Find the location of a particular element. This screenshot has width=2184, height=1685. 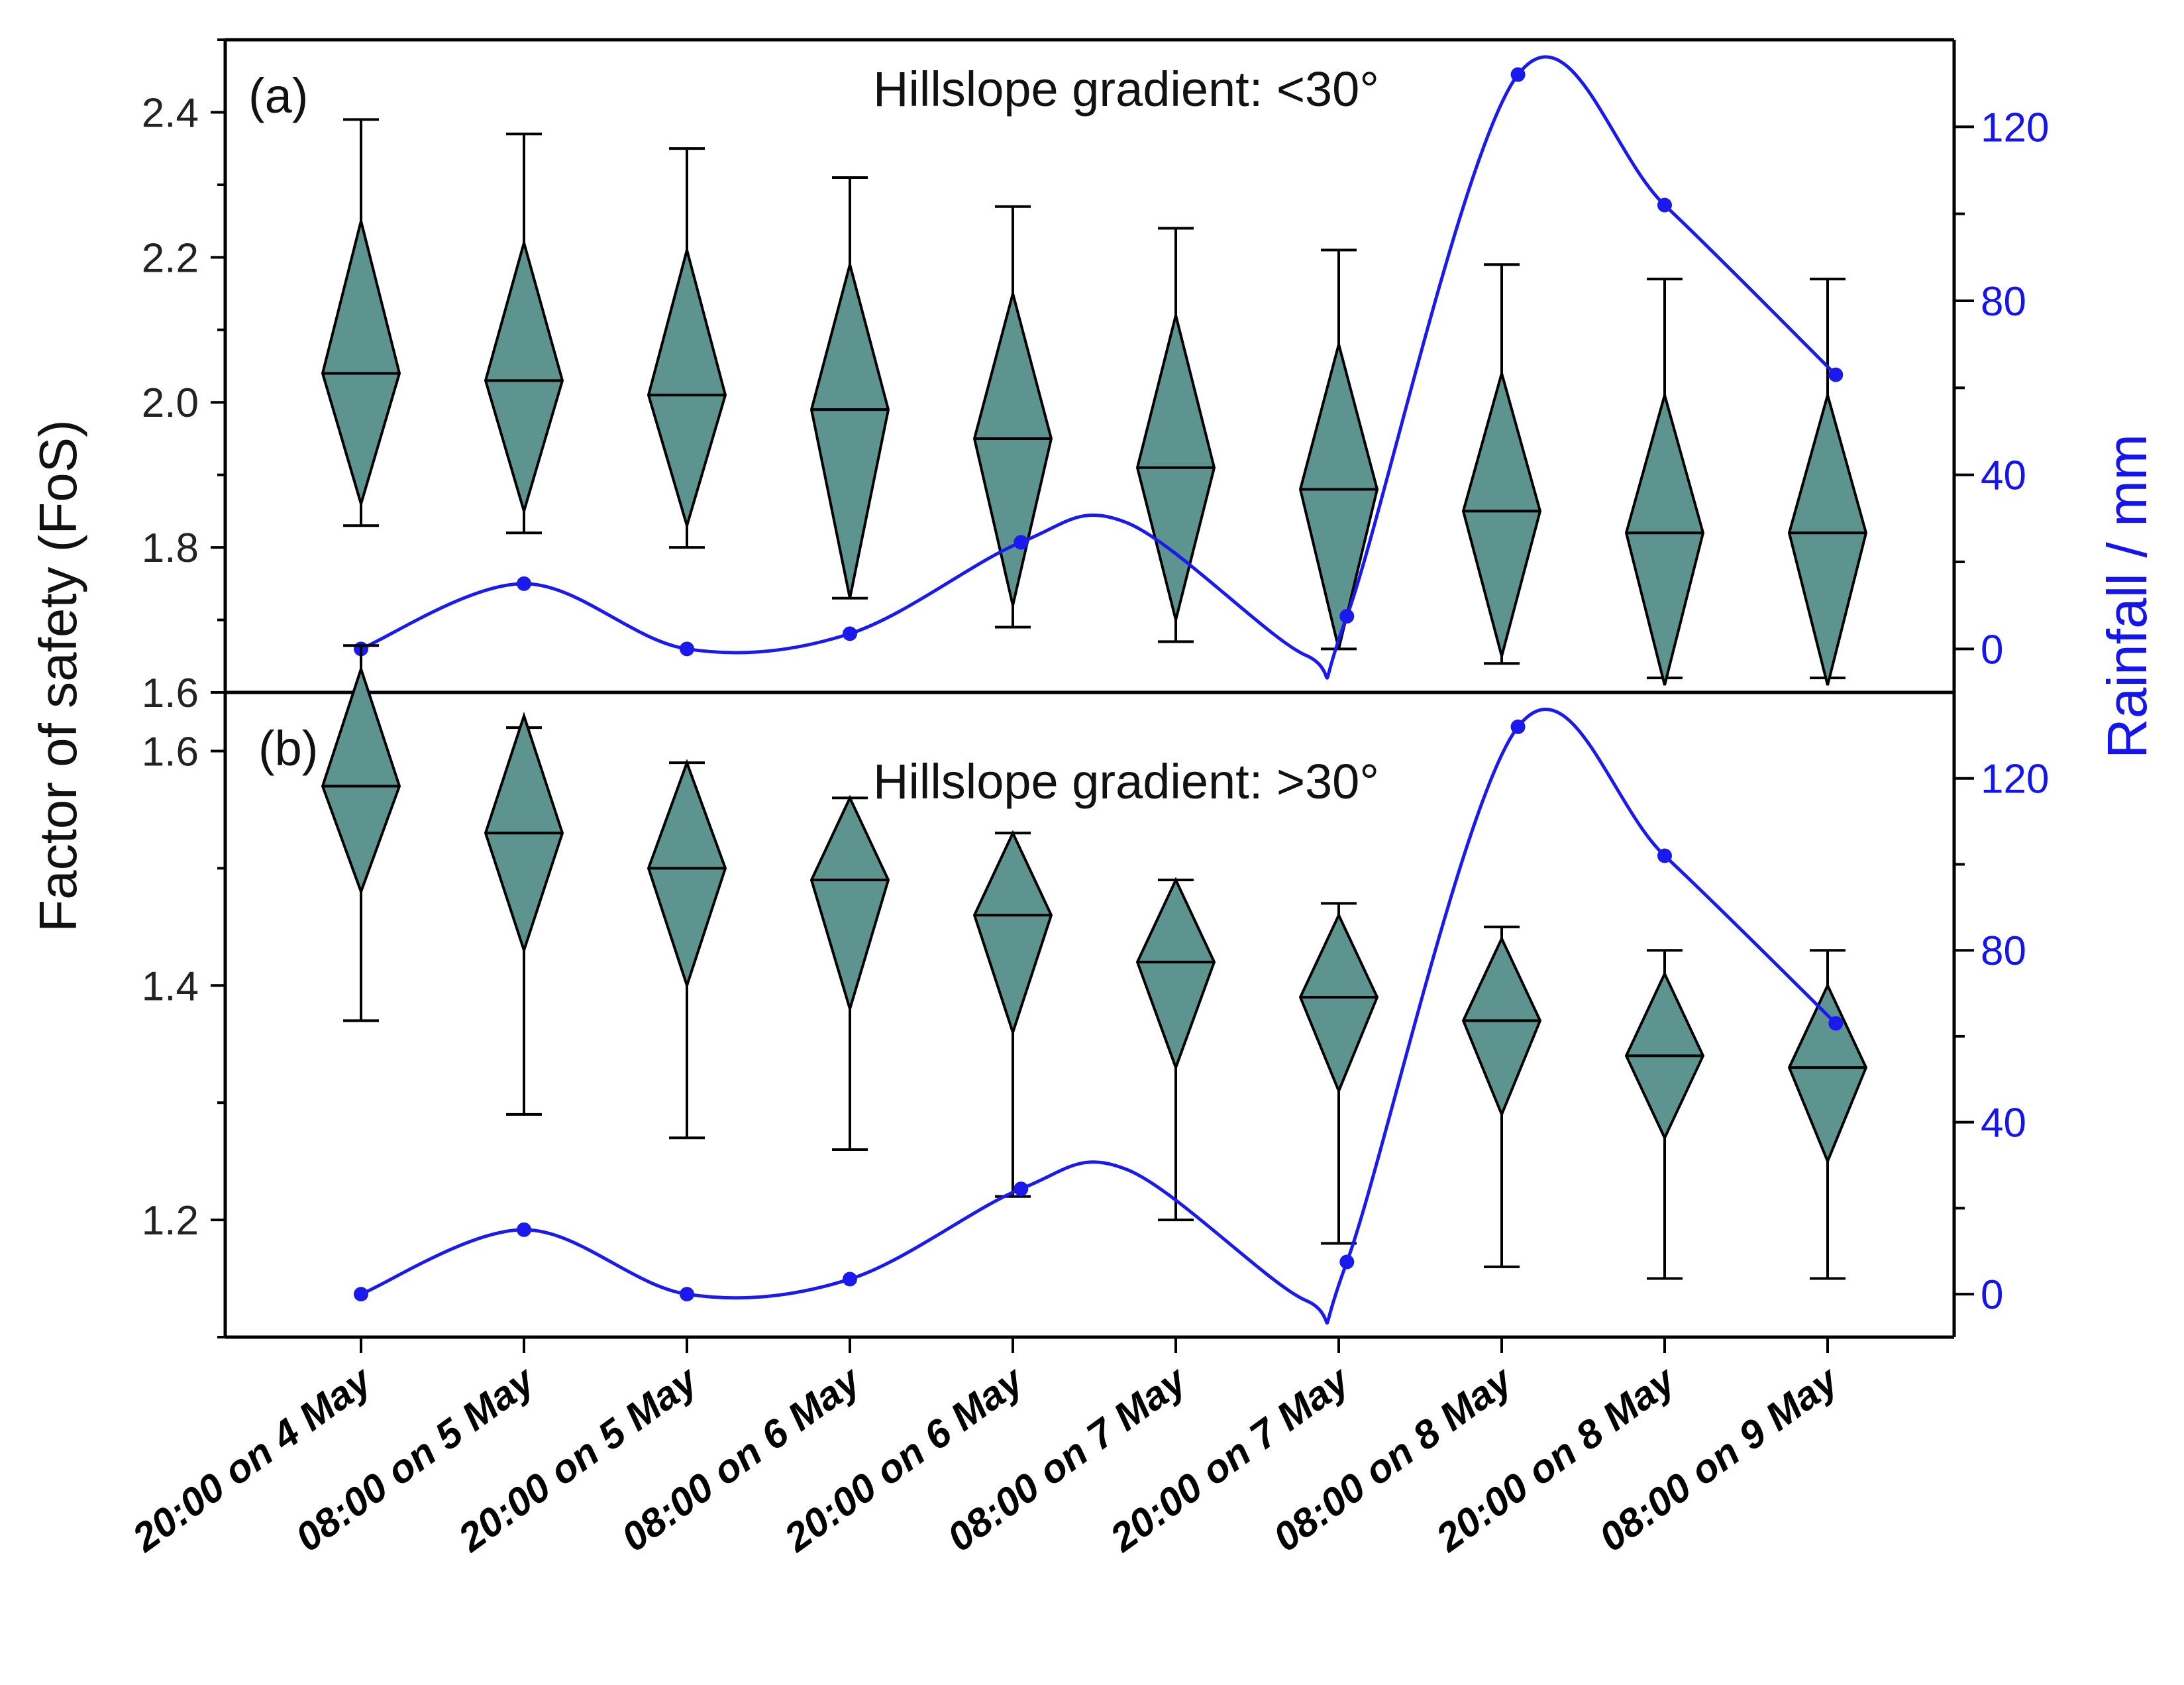

left-tick-label-b: 1.4 is located at coordinates (170, 986).